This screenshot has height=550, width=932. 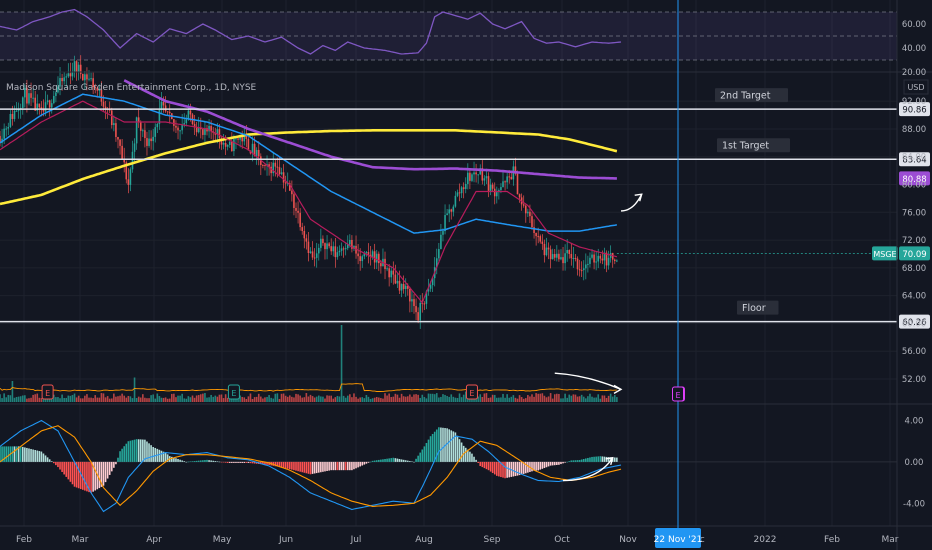 What do you see at coordinates (914, 380) in the screenshot?
I see `price-tick-label: 52.00` at bounding box center [914, 380].